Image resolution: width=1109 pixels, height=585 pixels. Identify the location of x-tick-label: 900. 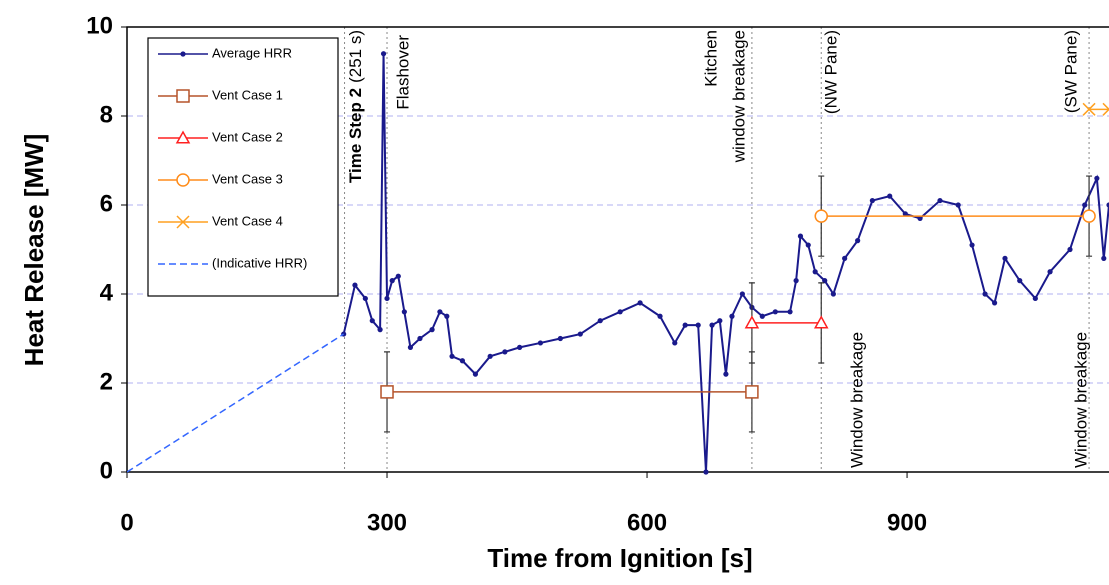
(907, 522).